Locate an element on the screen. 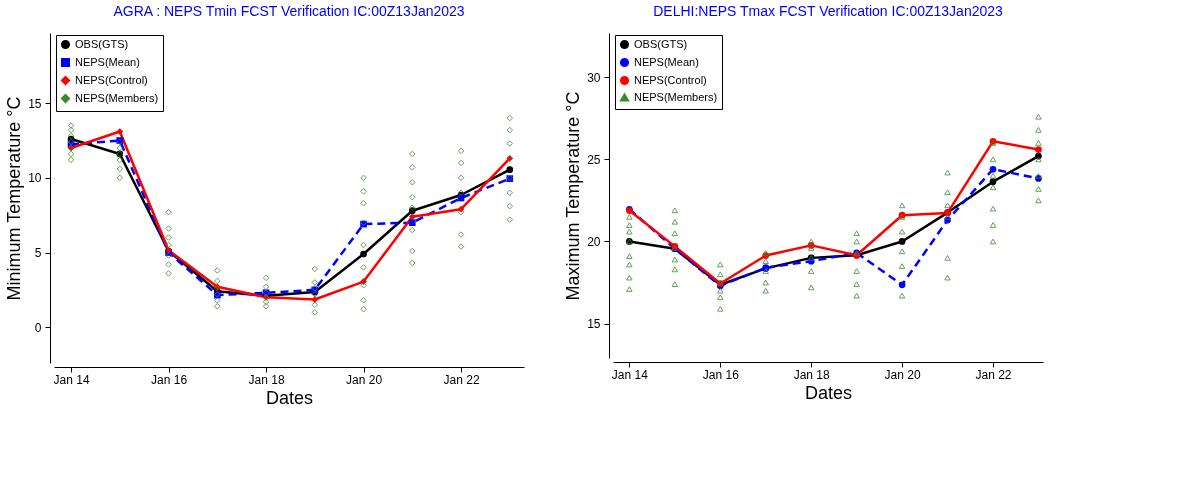 The height and width of the screenshot is (479, 1204). y-axis-title: Minimum Temperature °C is located at coordinates (14, 198).